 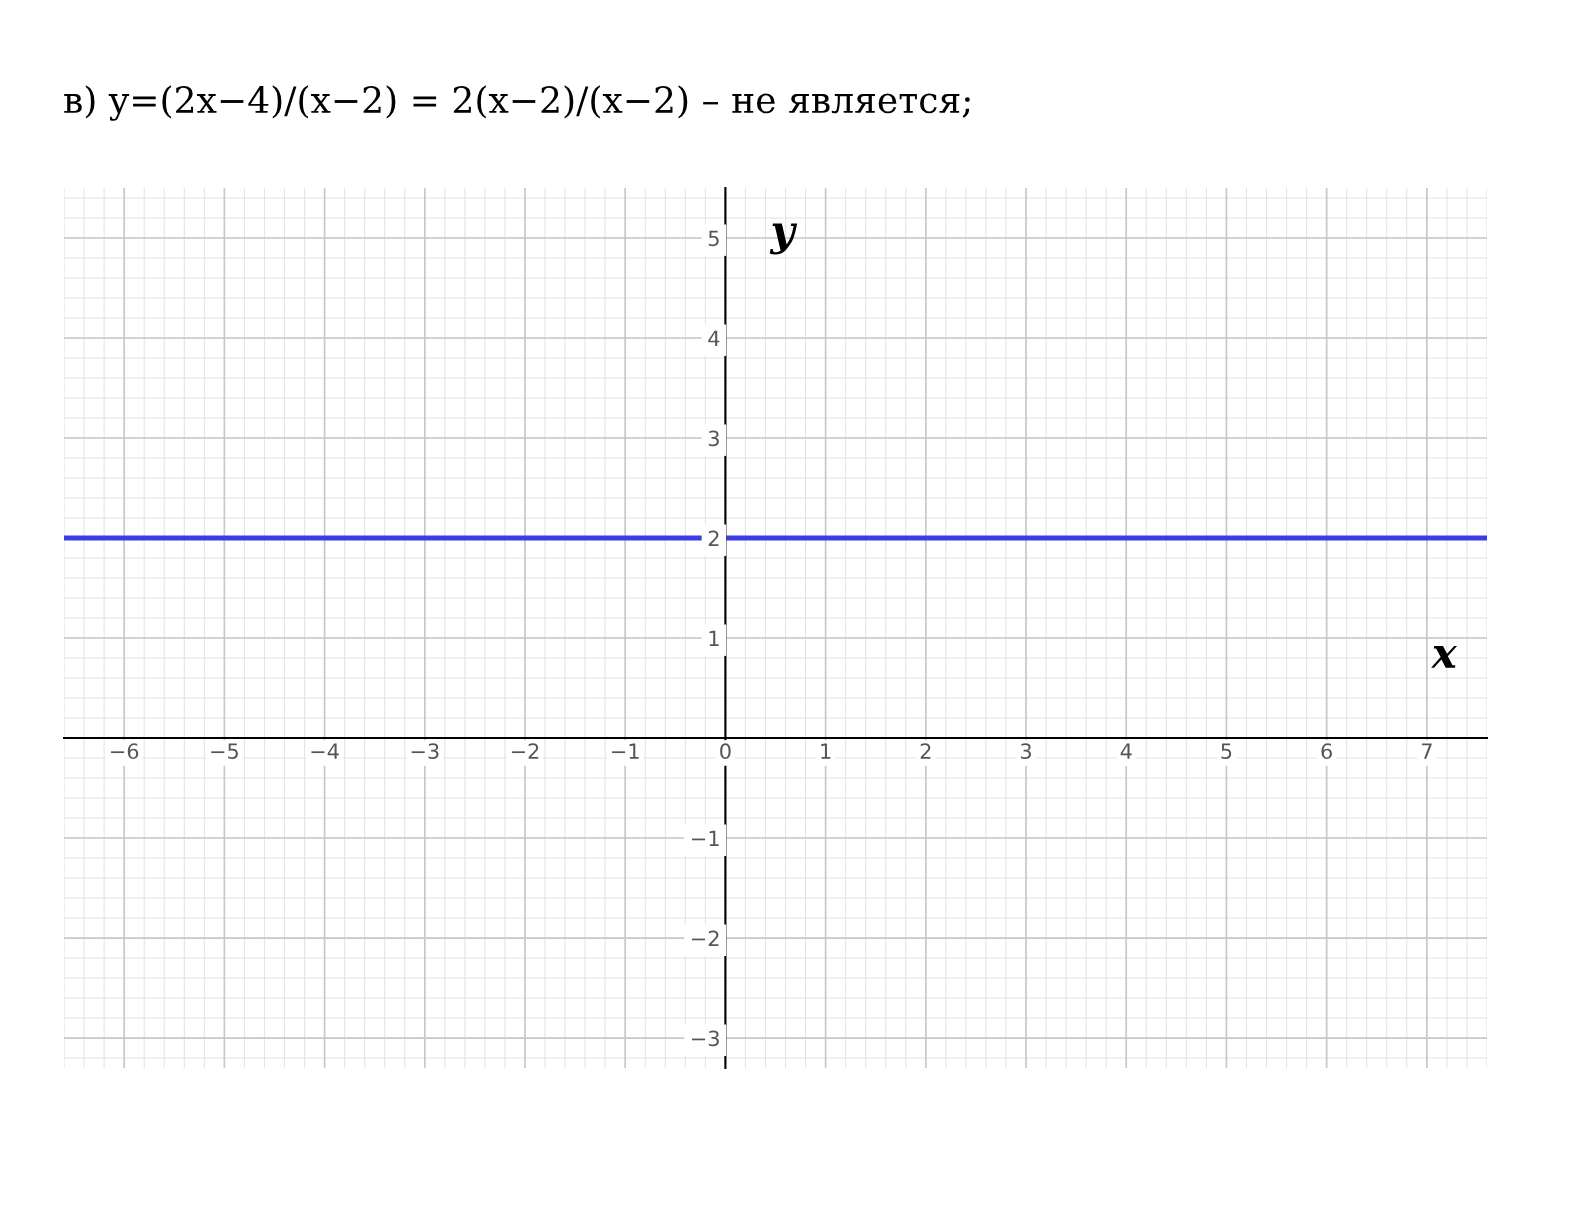 I want to click on x-tick-label: 2, so click(x=925, y=751).